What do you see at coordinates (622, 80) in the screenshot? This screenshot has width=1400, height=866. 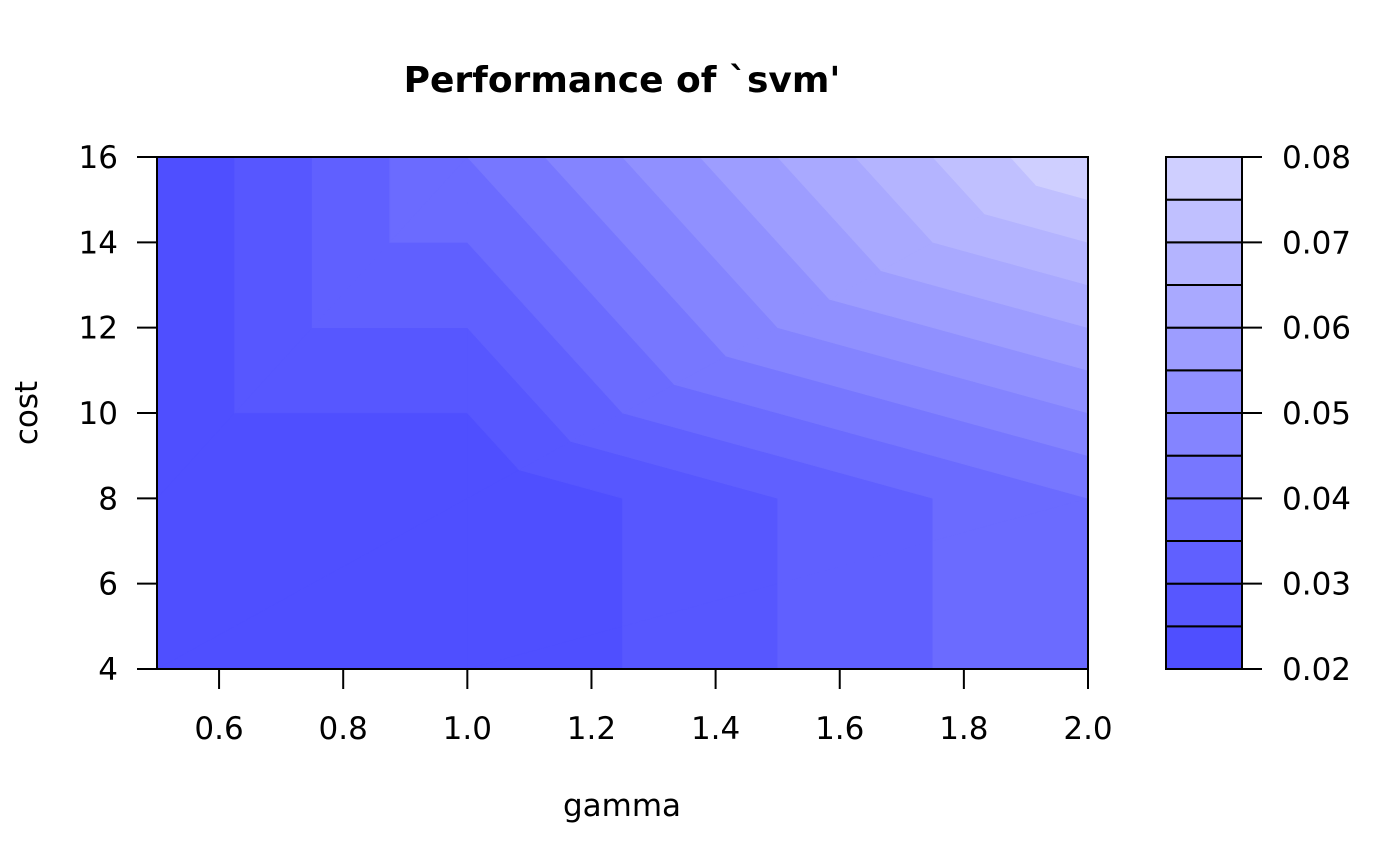 I see `chart-title: Performance of `svm'` at bounding box center [622, 80].